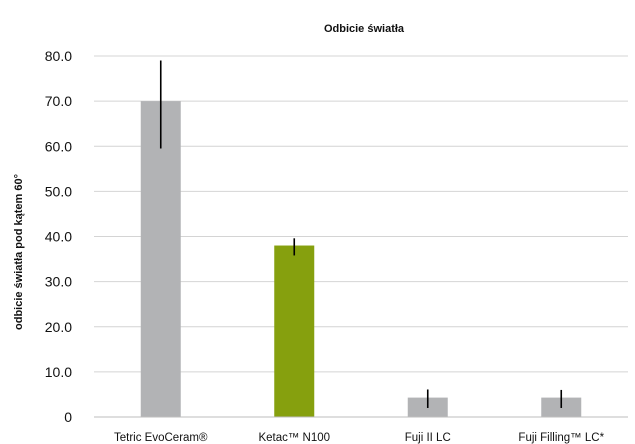  Describe the element at coordinates (161, 438) in the screenshot. I see `x-category-label: Tetric EvoCeram®` at that location.